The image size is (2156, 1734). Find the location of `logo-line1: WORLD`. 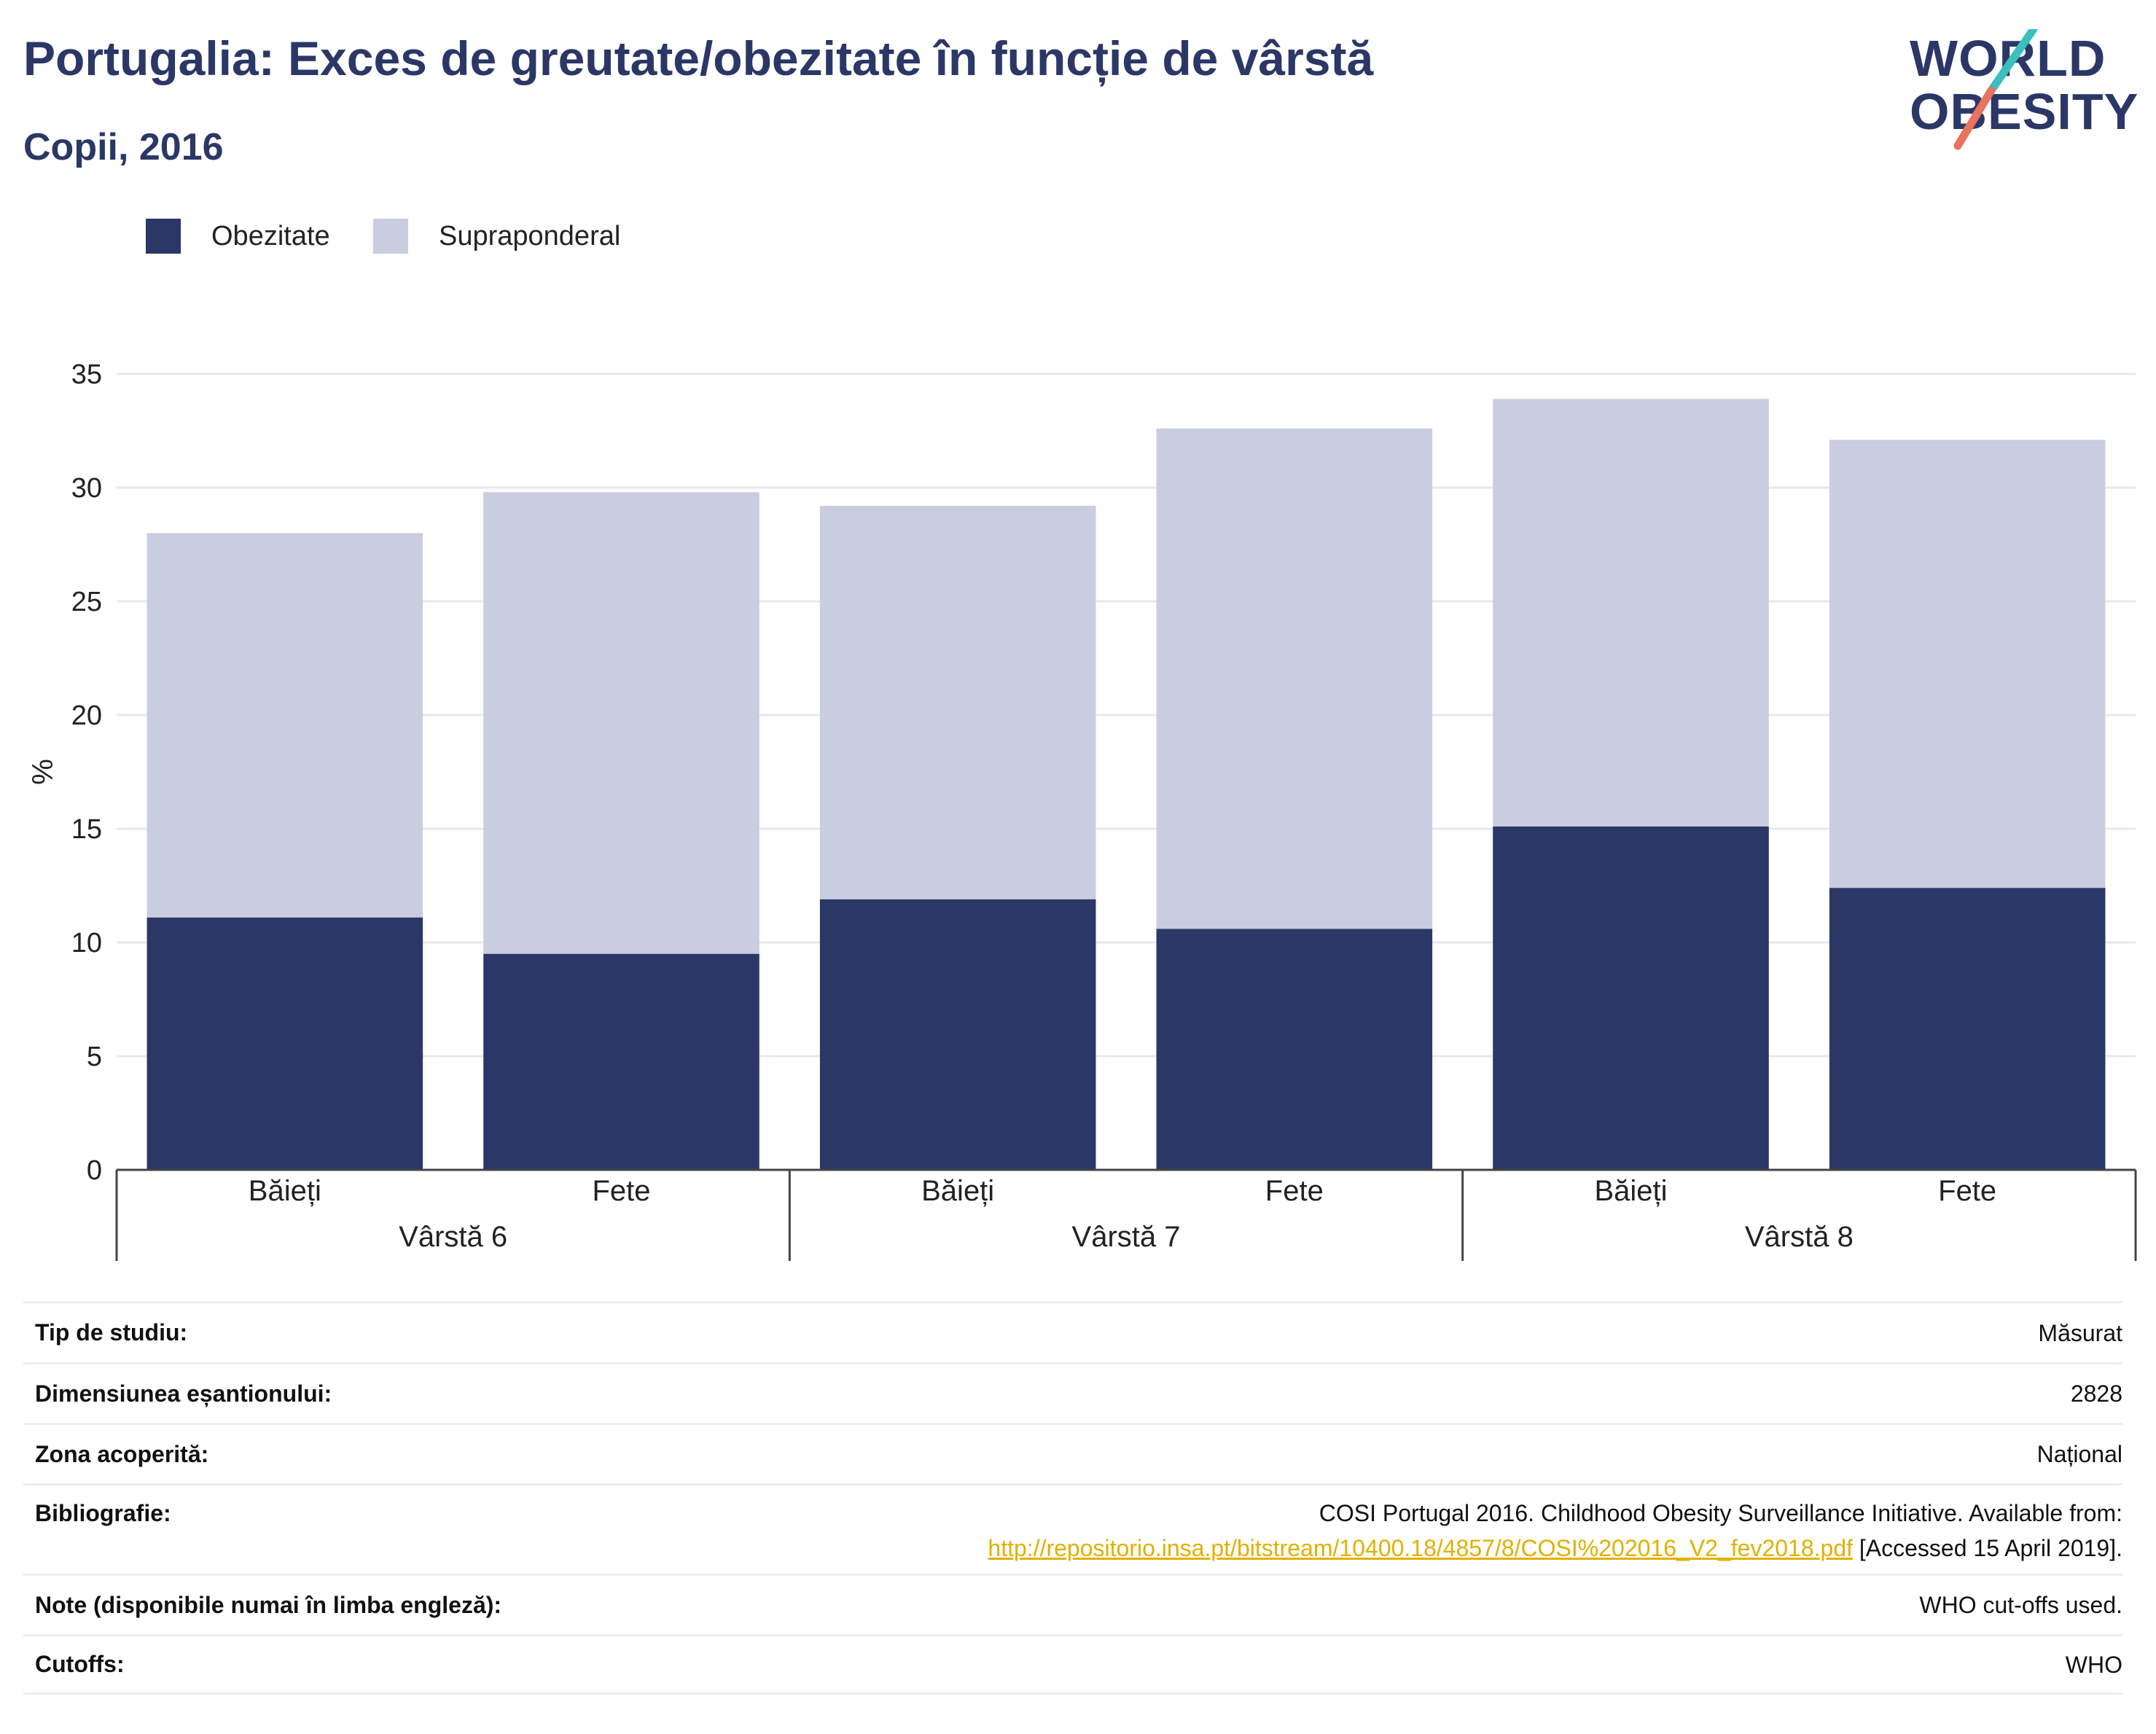

logo-line1: WORLD is located at coordinates (2008, 59).